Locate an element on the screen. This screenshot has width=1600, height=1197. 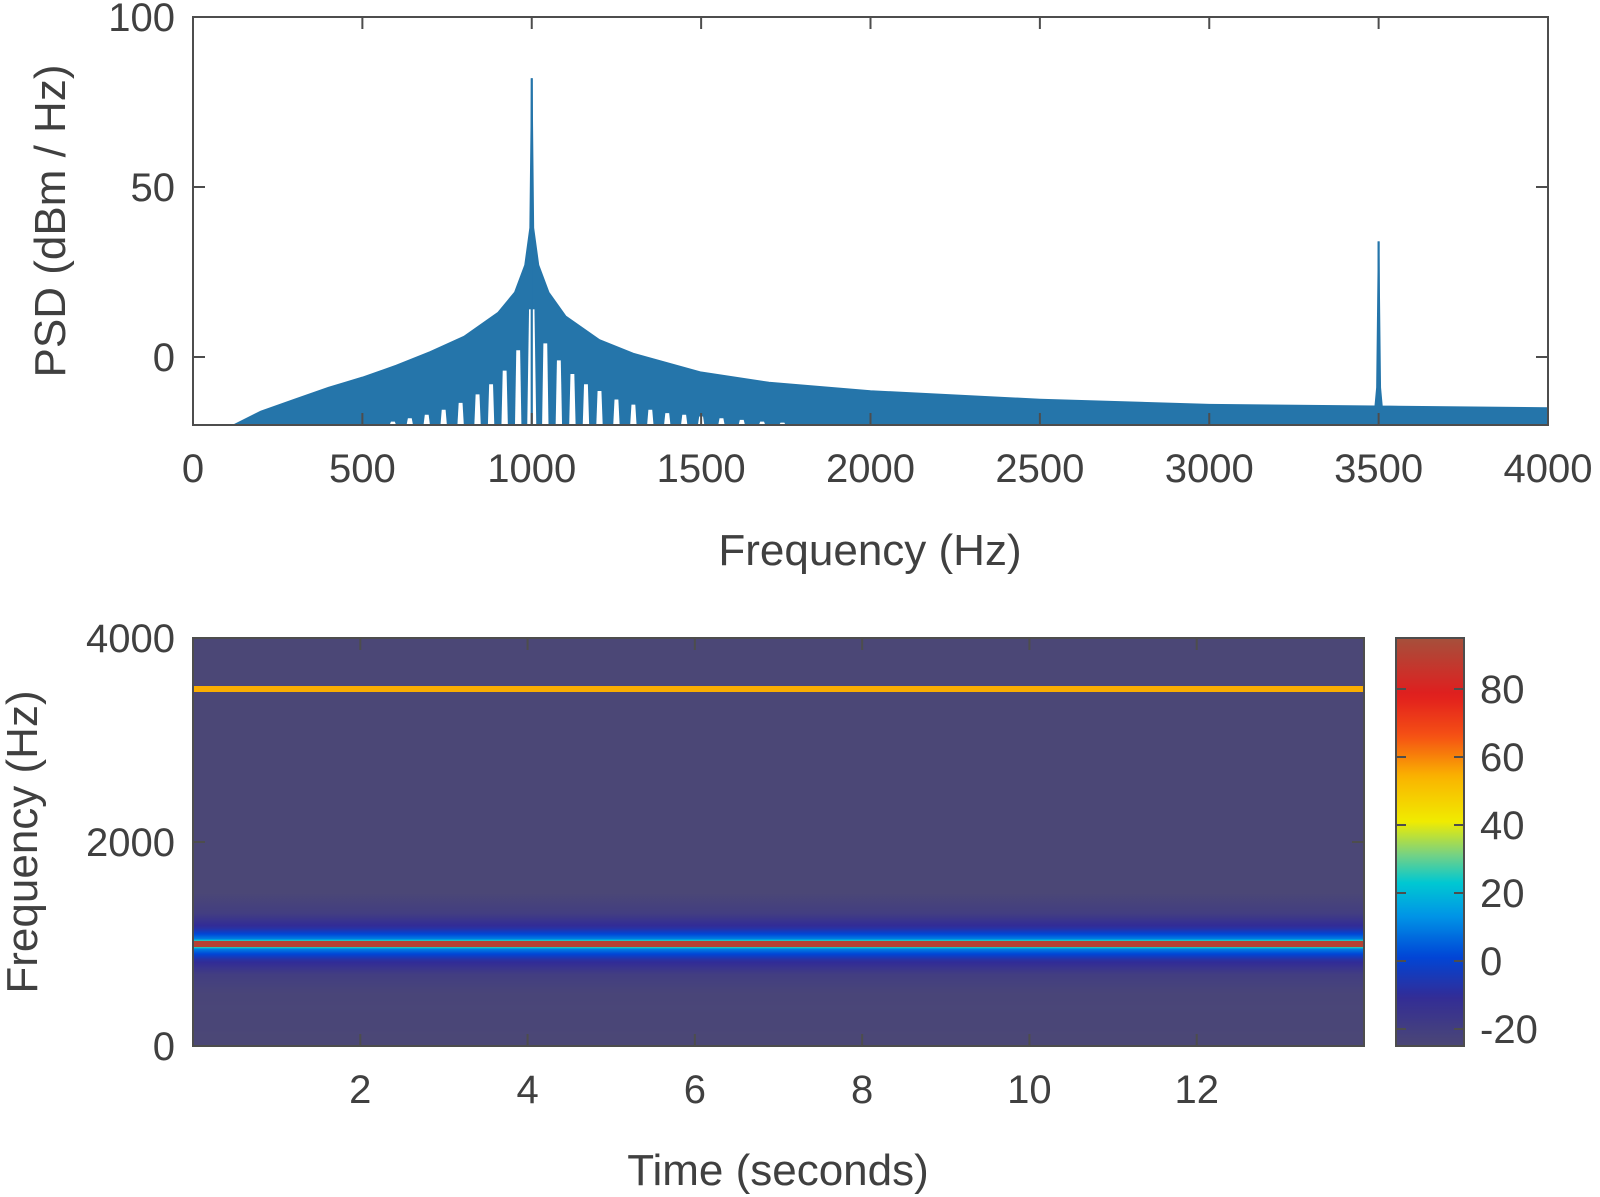
spectrogram-y-tick-label: 2000 is located at coordinates (130, 843).